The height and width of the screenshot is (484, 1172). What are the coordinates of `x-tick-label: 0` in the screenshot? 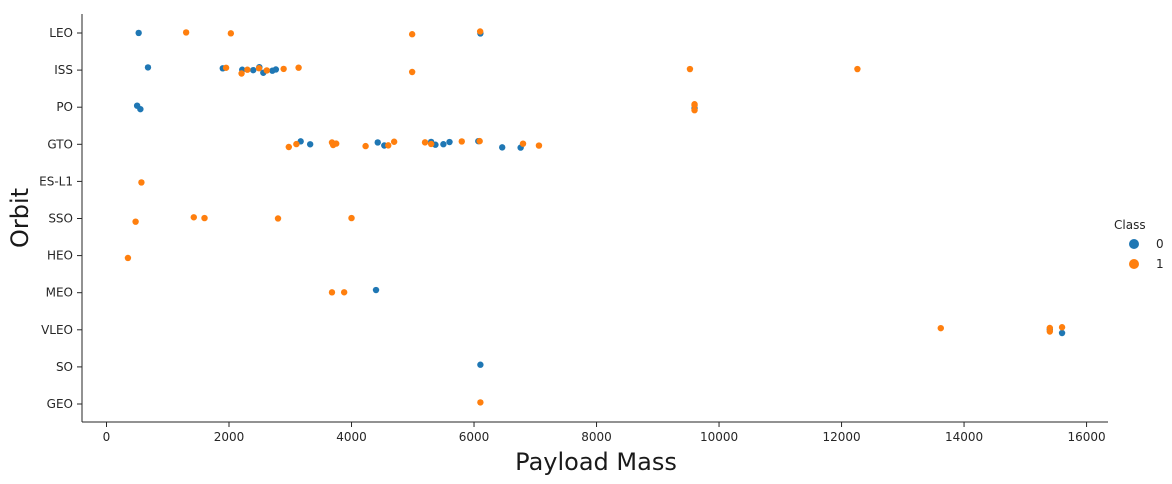 It's located at (107, 437).